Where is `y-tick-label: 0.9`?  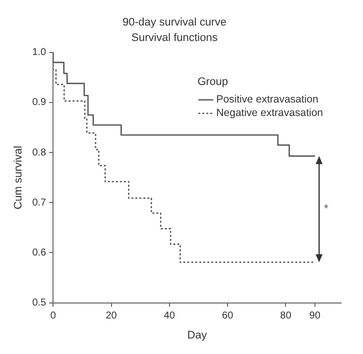 y-tick-label: 0.9 is located at coordinates (39, 102).